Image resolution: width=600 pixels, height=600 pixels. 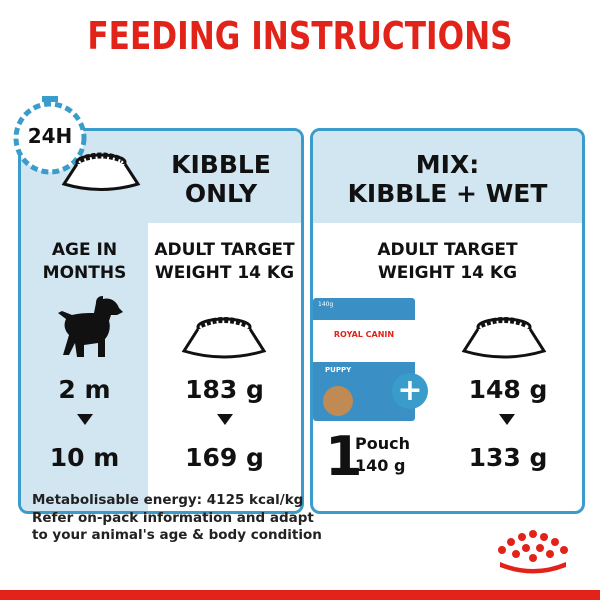 I want to click on kibble-amount-to: 169 g, so click(x=224, y=457).